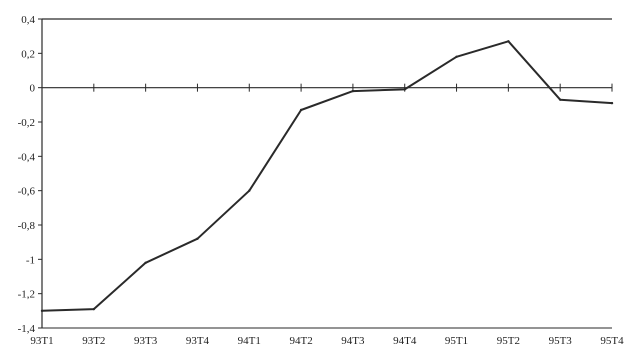 This screenshot has height=353, width=627. I want to click on x-tick-label: 95T2, so click(508, 341).